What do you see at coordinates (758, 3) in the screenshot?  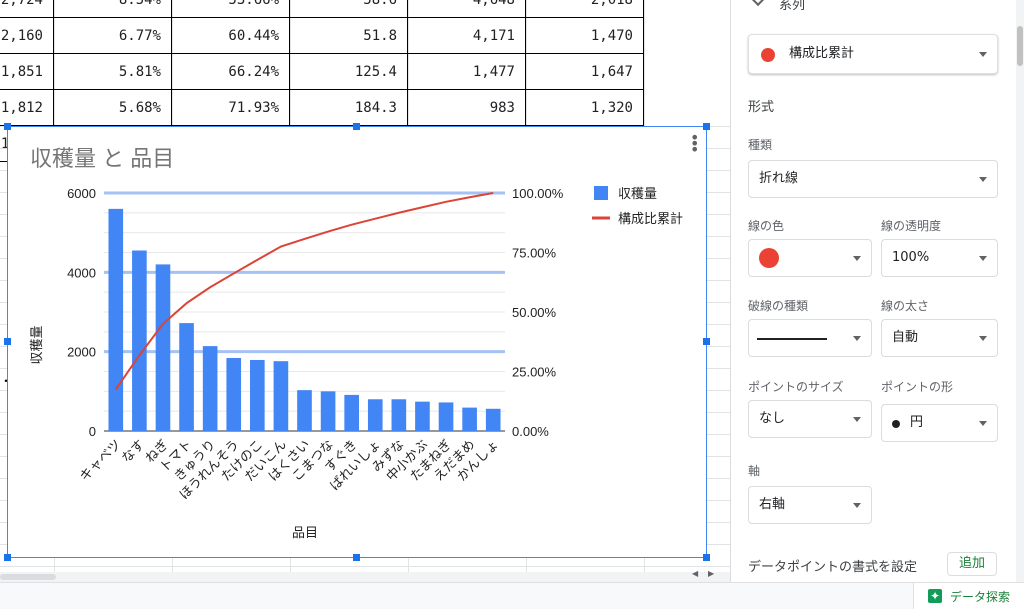 I see `series-chevron-icon` at bounding box center [758, 3].